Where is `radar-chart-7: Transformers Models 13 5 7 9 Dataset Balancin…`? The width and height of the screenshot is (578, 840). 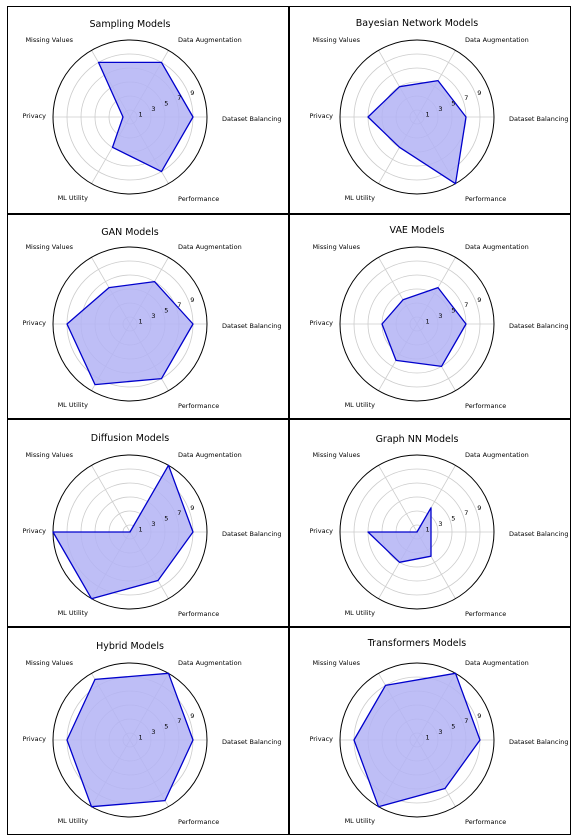
radar-chart-7: Transformers Models 13 5 7 9 Dataset Balancin… is located at coordinates (438, 732).